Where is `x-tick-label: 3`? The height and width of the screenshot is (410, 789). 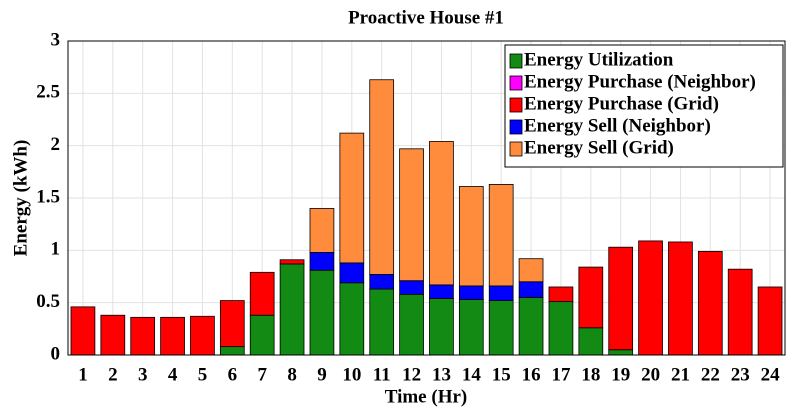 x-tick-label: 3 is located at coordinates (143, 374).